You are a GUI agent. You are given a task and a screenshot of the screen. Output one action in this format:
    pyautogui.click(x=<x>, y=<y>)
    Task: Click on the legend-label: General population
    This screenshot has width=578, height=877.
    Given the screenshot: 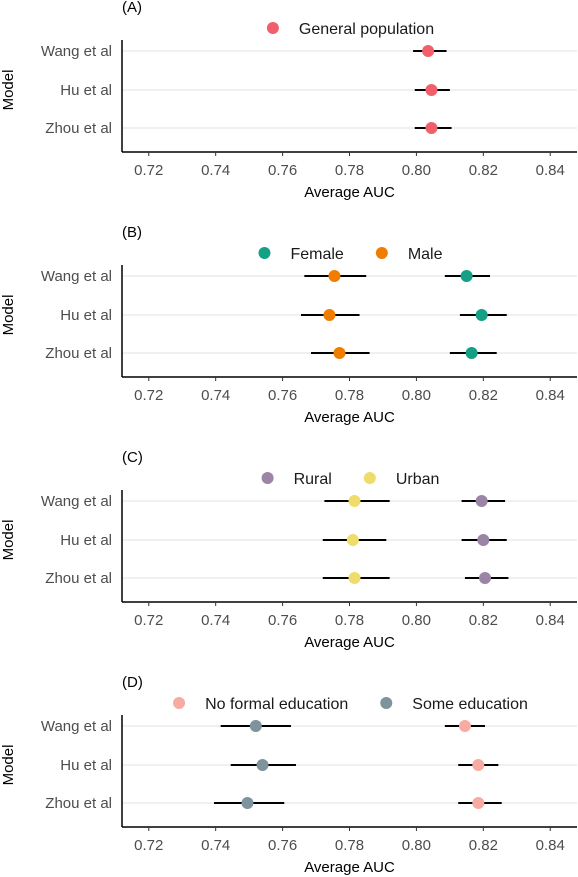 What is the action you would take?
    pyautogui.click(x=366, y=29)
    